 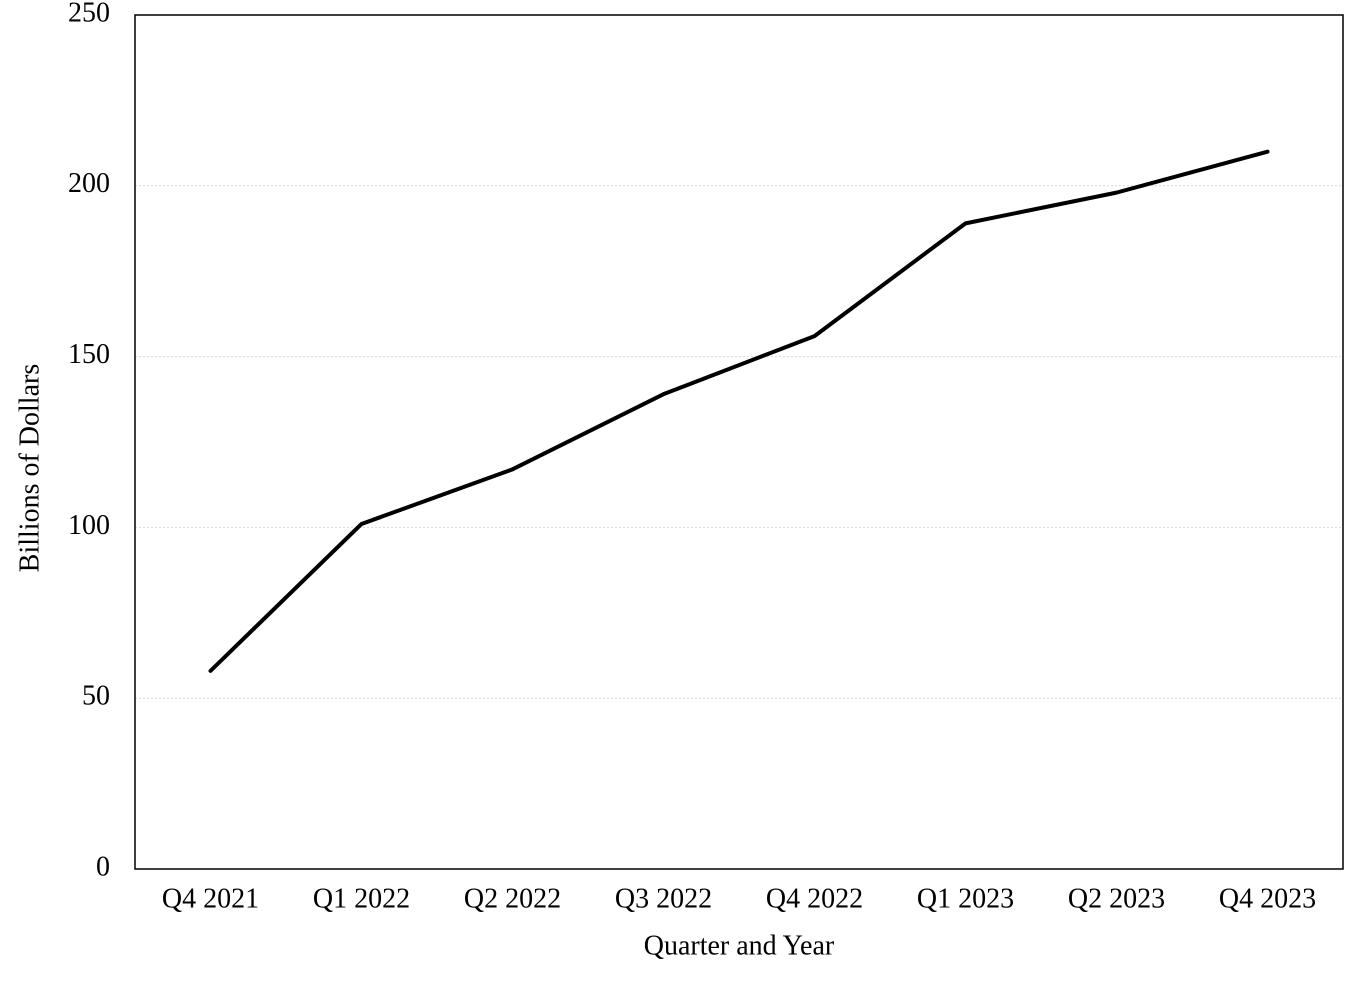 I want to click on y-tick-label: 50, so click(x=96, y=696).